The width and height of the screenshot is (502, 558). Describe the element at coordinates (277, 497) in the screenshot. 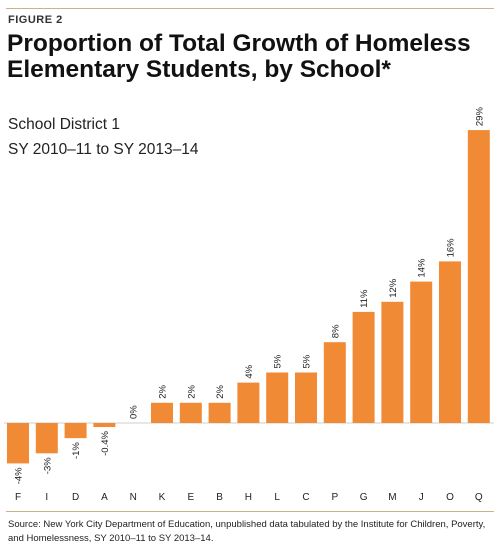

I see `x-tick-L: L` at that location.